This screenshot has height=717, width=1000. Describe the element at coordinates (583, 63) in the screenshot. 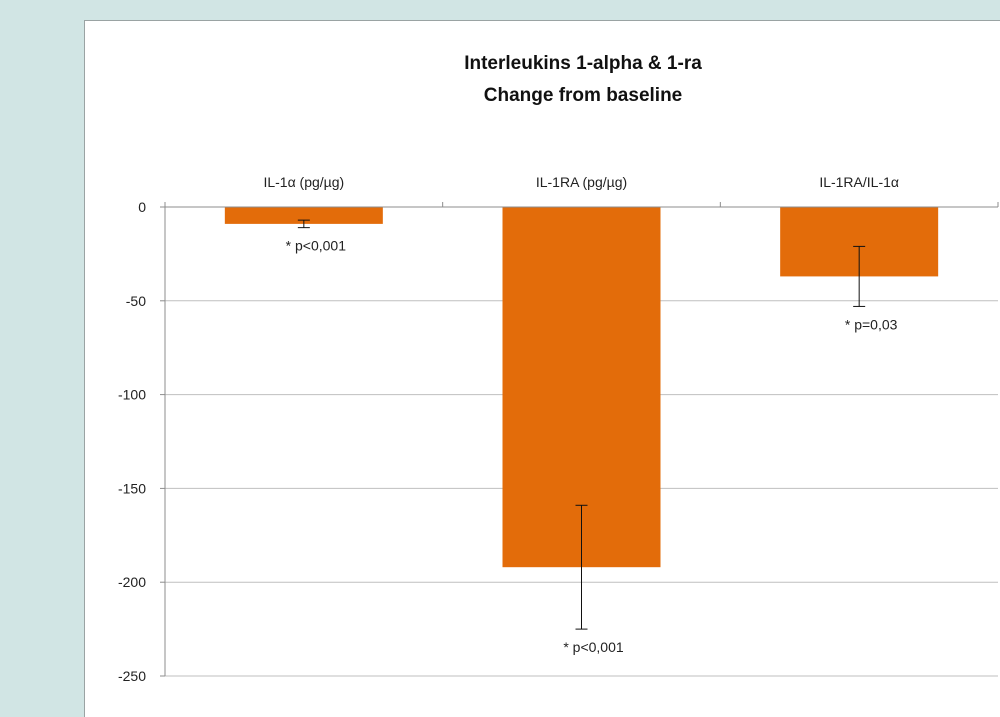

I see `chart-title-line-1: Interleukins 1-alpha & 1-ra` at that location.